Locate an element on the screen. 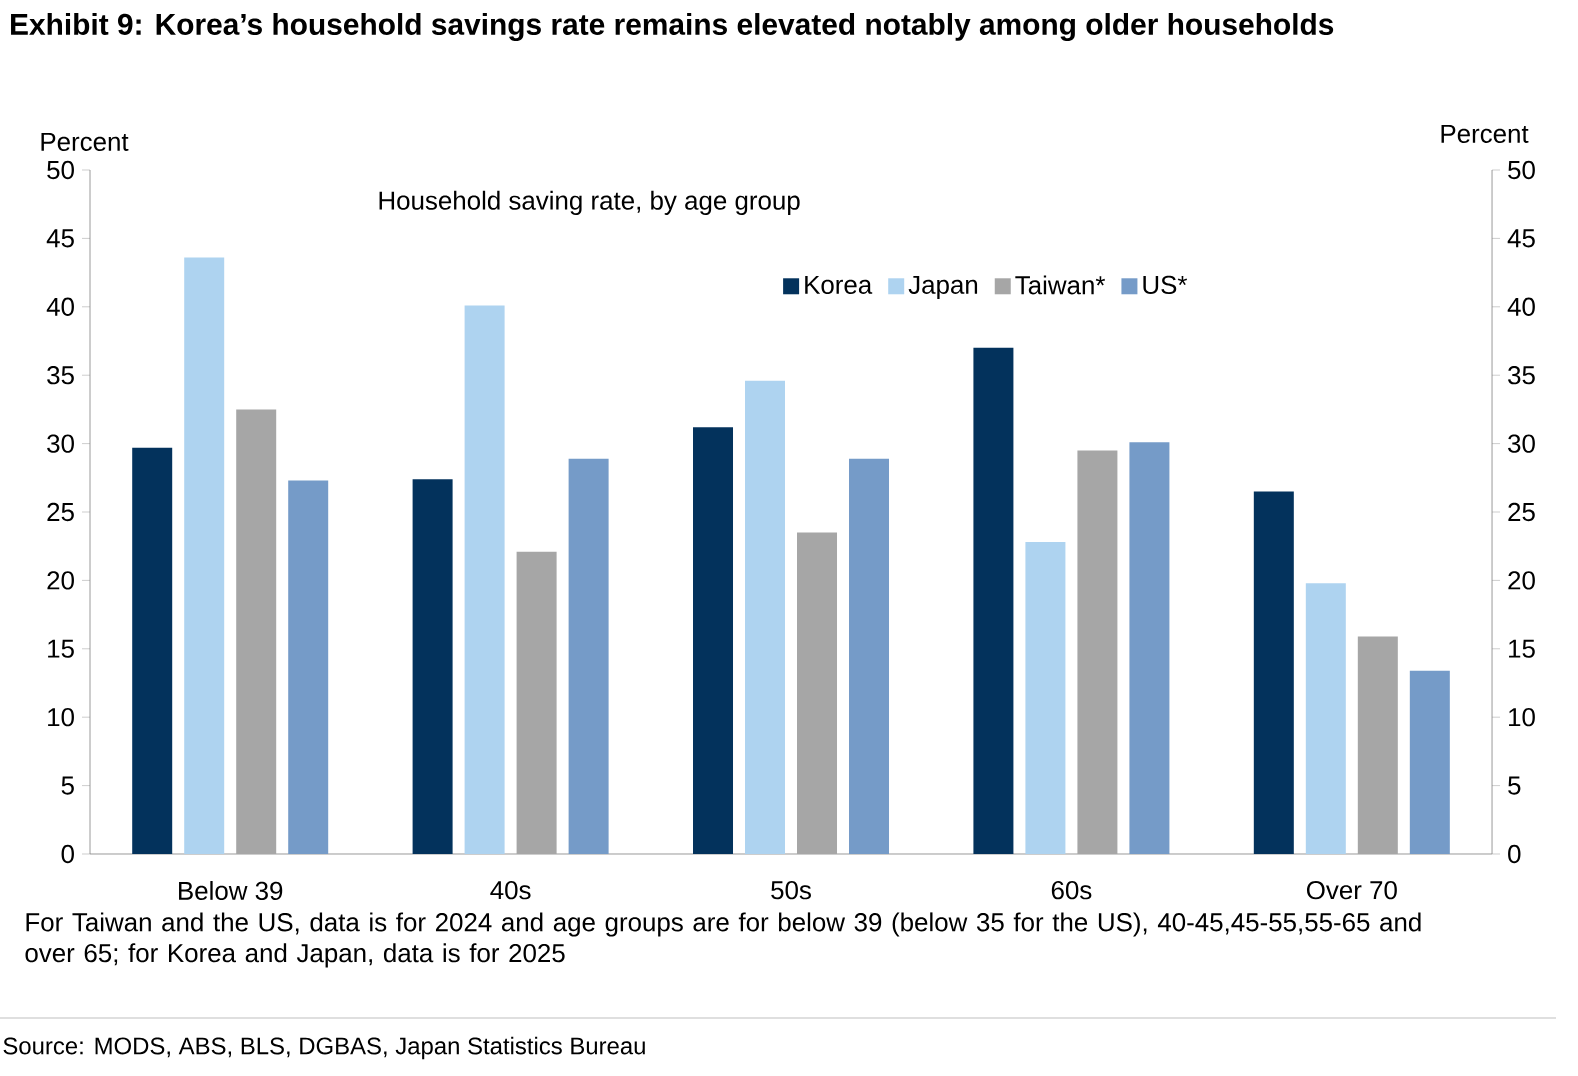  y2-tick-label: 20 is located at coordinates (1521, 580).